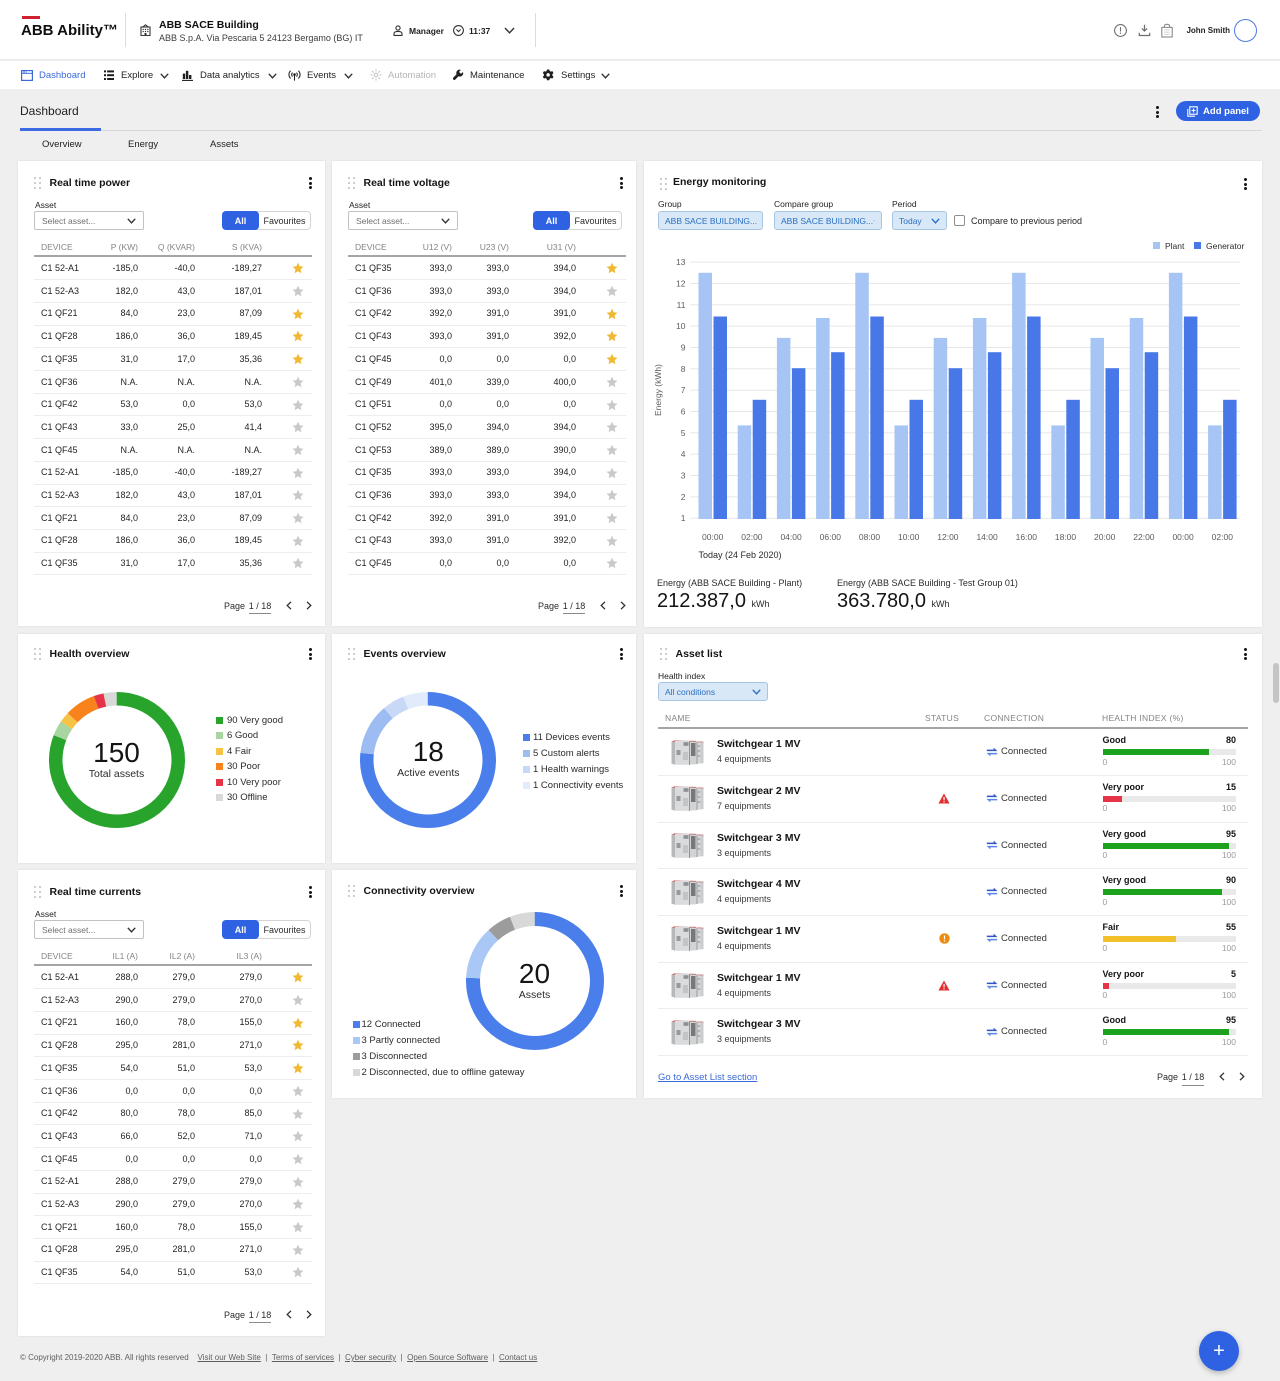 The width and height of the screenshot is (1280, 1381). I want to click on svg-text: 2, so click(683, 497).